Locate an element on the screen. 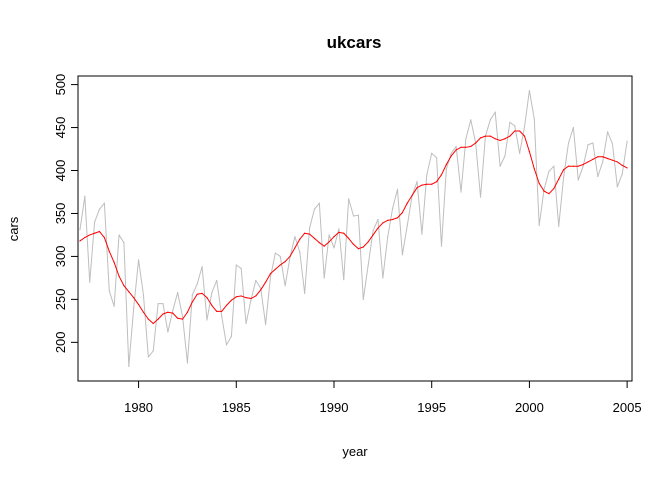 Image resolution: width=672 pixels, height=480 pixels. y-tick-label: 350 is located at coordinates (60, 214).